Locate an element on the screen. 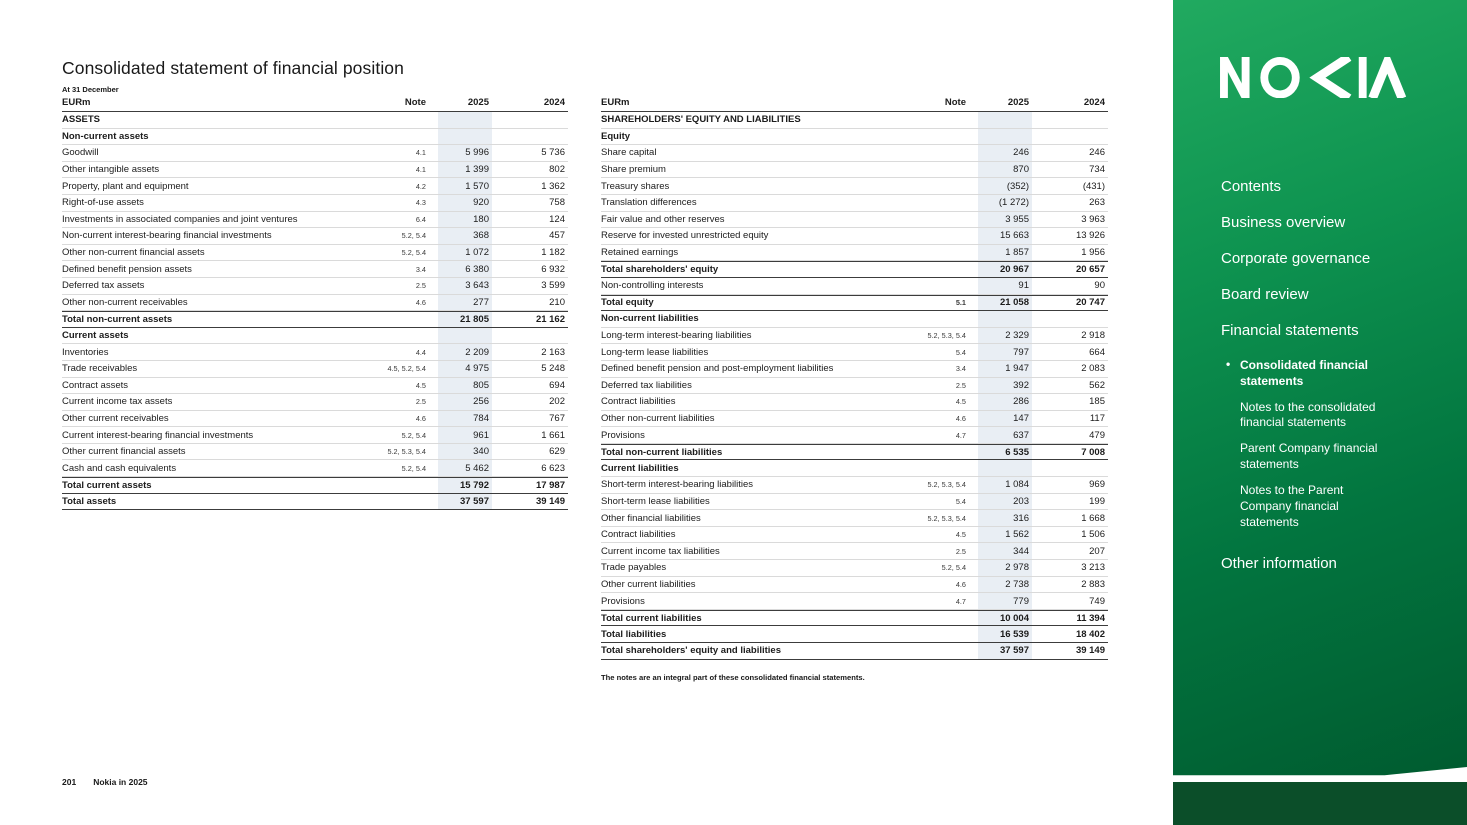  row-value-2024: 117 is located at coordinates (1097, 418).